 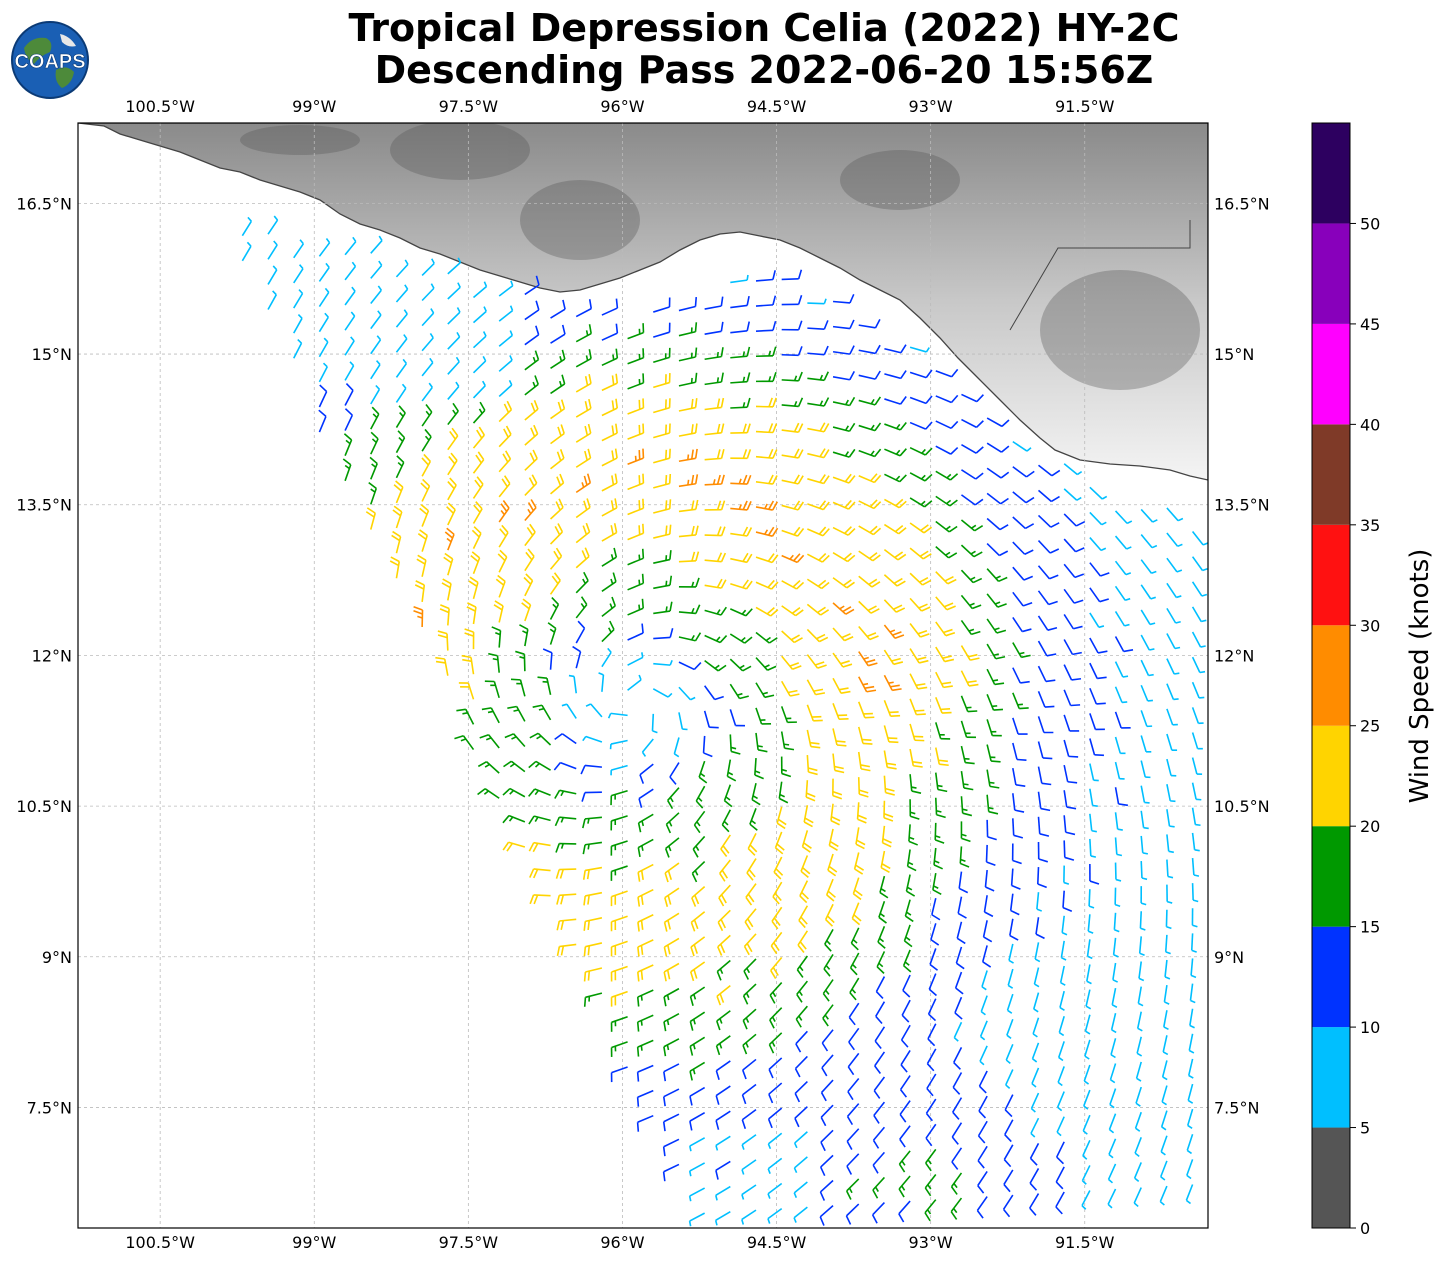 What do you see at coordinates (1370, 625) in the screenshot?
I see `colorbar-tick-label: 30` at bounding box center [1370, 625].